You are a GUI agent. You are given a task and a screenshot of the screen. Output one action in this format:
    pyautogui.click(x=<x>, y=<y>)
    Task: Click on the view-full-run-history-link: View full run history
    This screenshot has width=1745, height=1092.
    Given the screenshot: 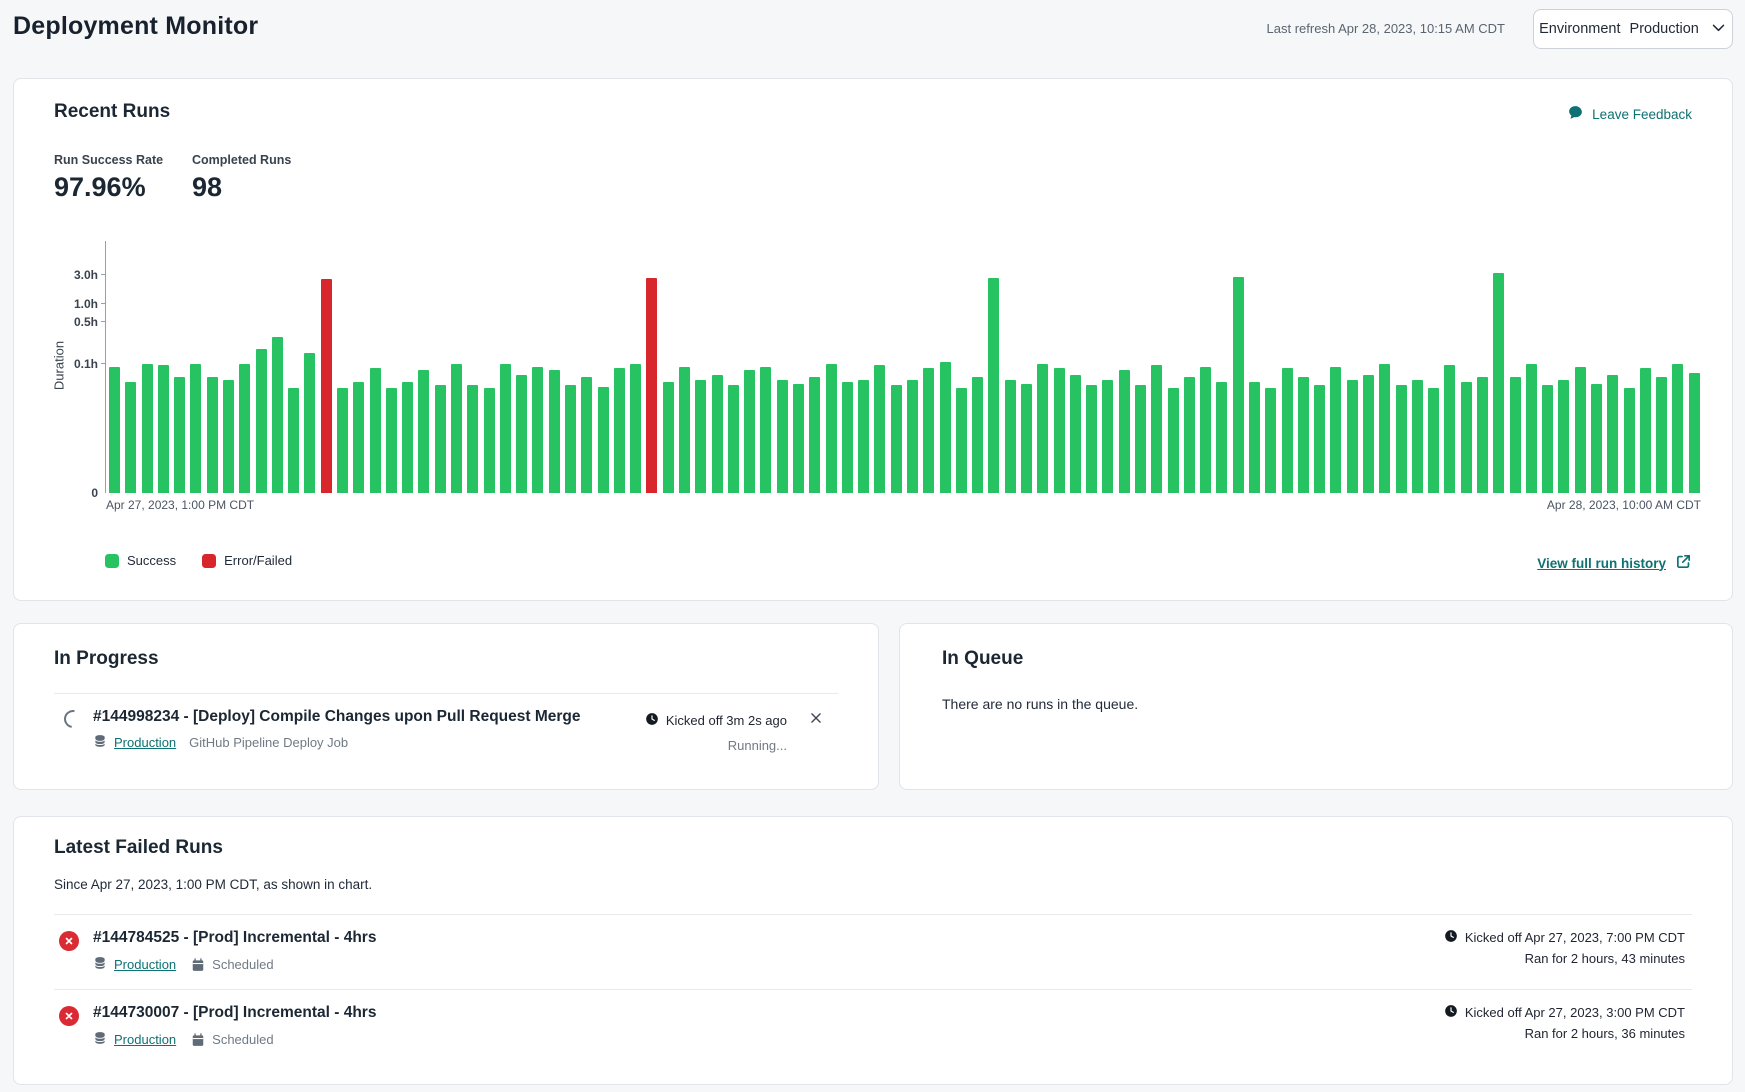 What is the action you would take?
    pyautogui.click(x=1614, y=563)
    